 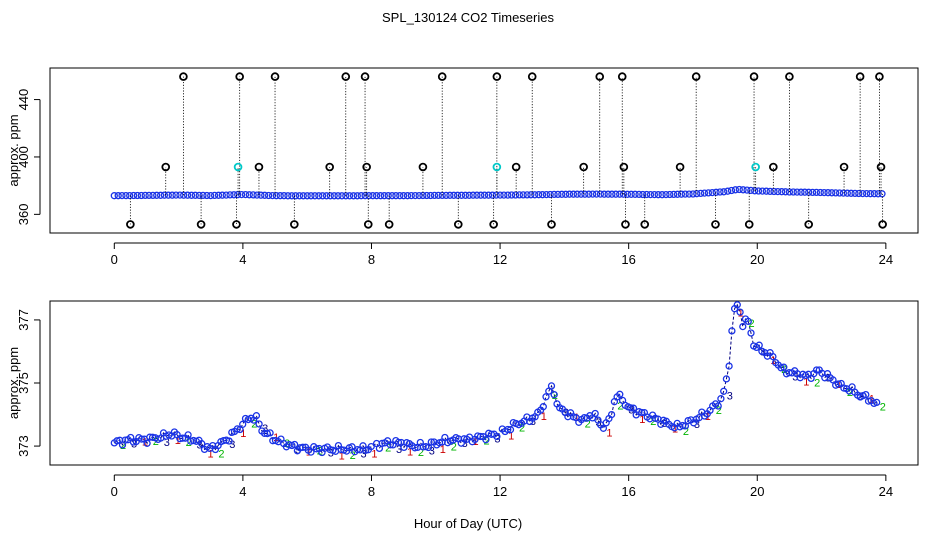 I want to click on x-tick-label: 20, so click(x=757, y=491).